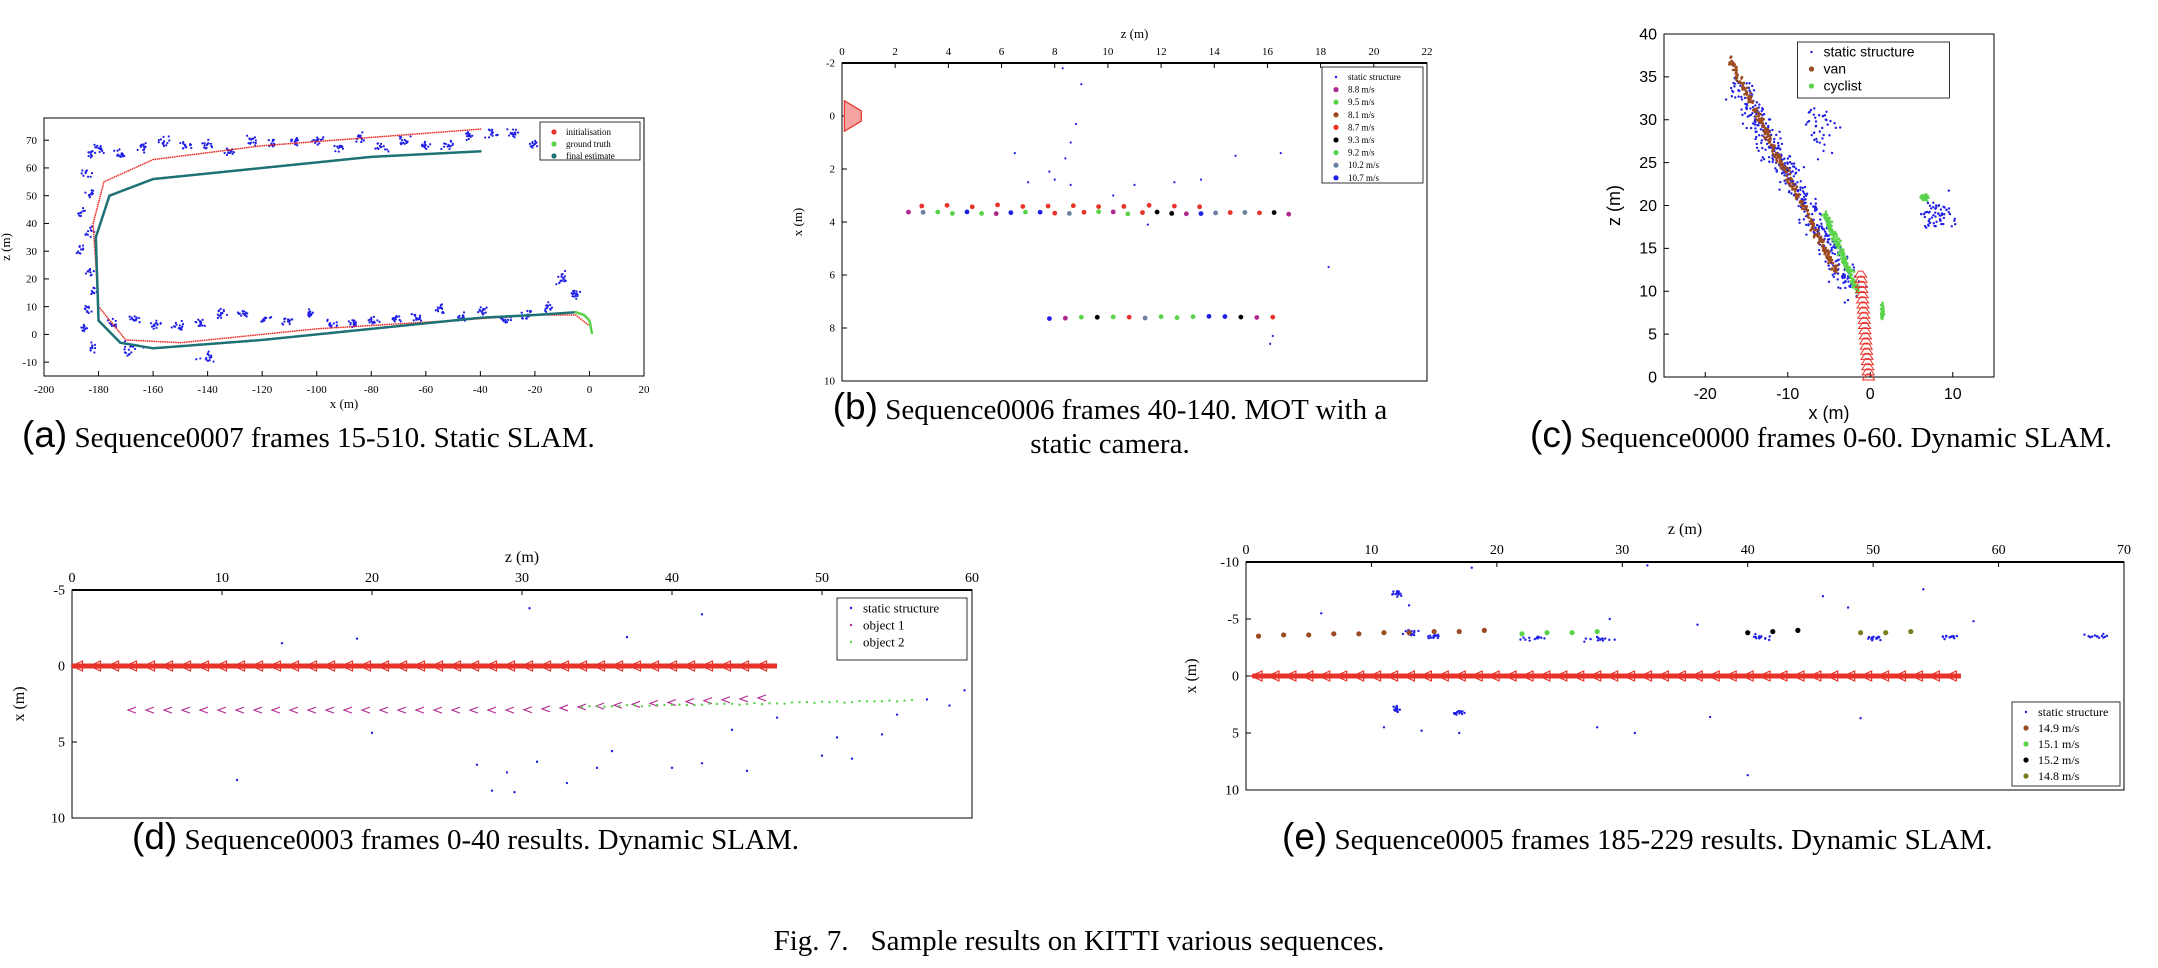 The image size is (2158, 968). Describe the element at coordinates (1110, 444) in the screenshot. I see `caption-b-text-2: static camera.` at that location.